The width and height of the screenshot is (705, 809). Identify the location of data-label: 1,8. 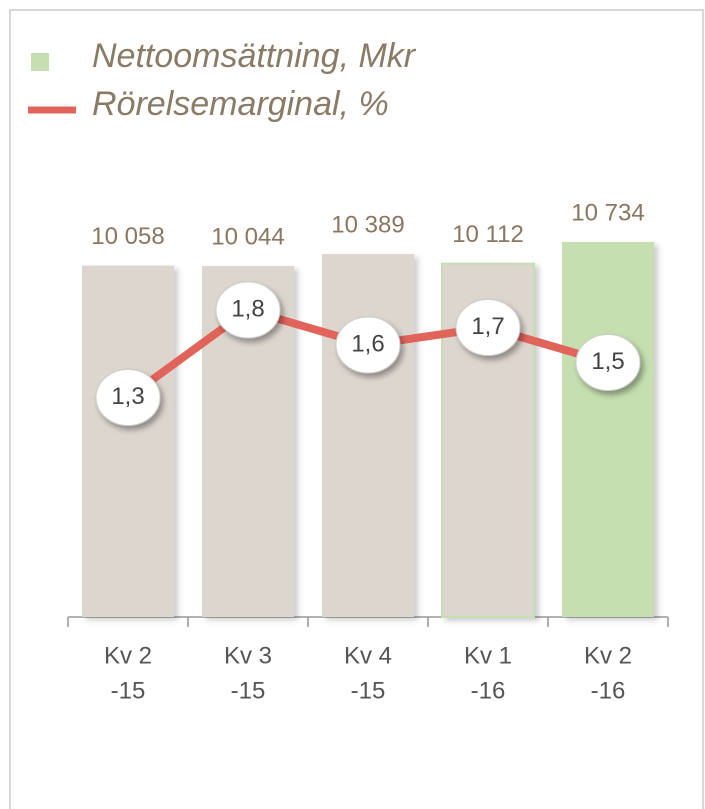
(247, 308).